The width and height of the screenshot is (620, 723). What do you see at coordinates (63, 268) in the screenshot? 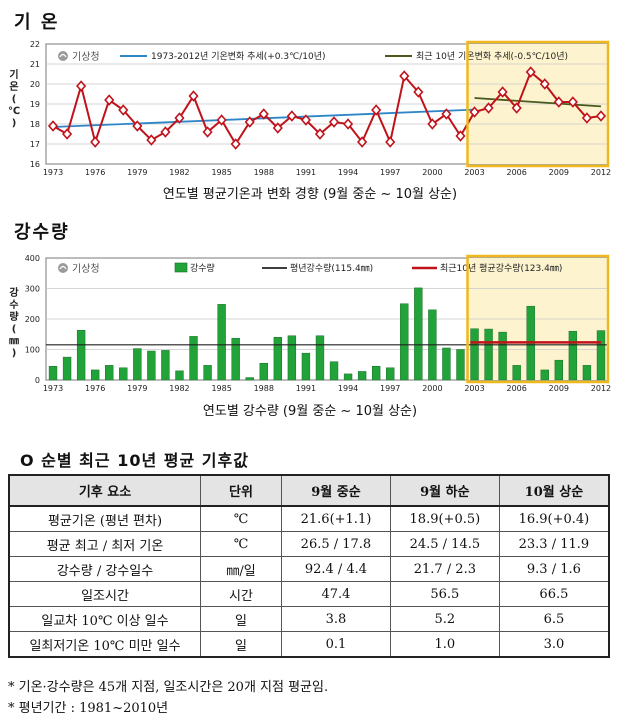
I see `kma-logo-icon` at bounding box center [63, 268].